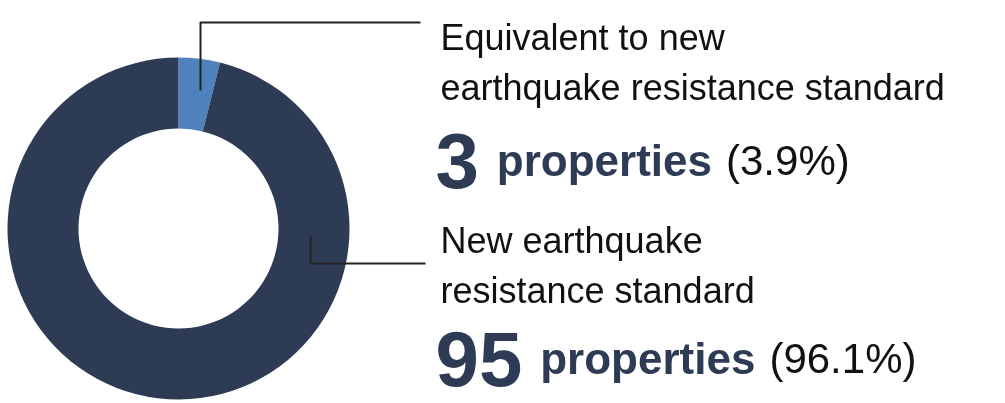 This screenshot has width=1005, height=403. I want to click on data-label: 3 properties (3.9%), so click(642, 160).